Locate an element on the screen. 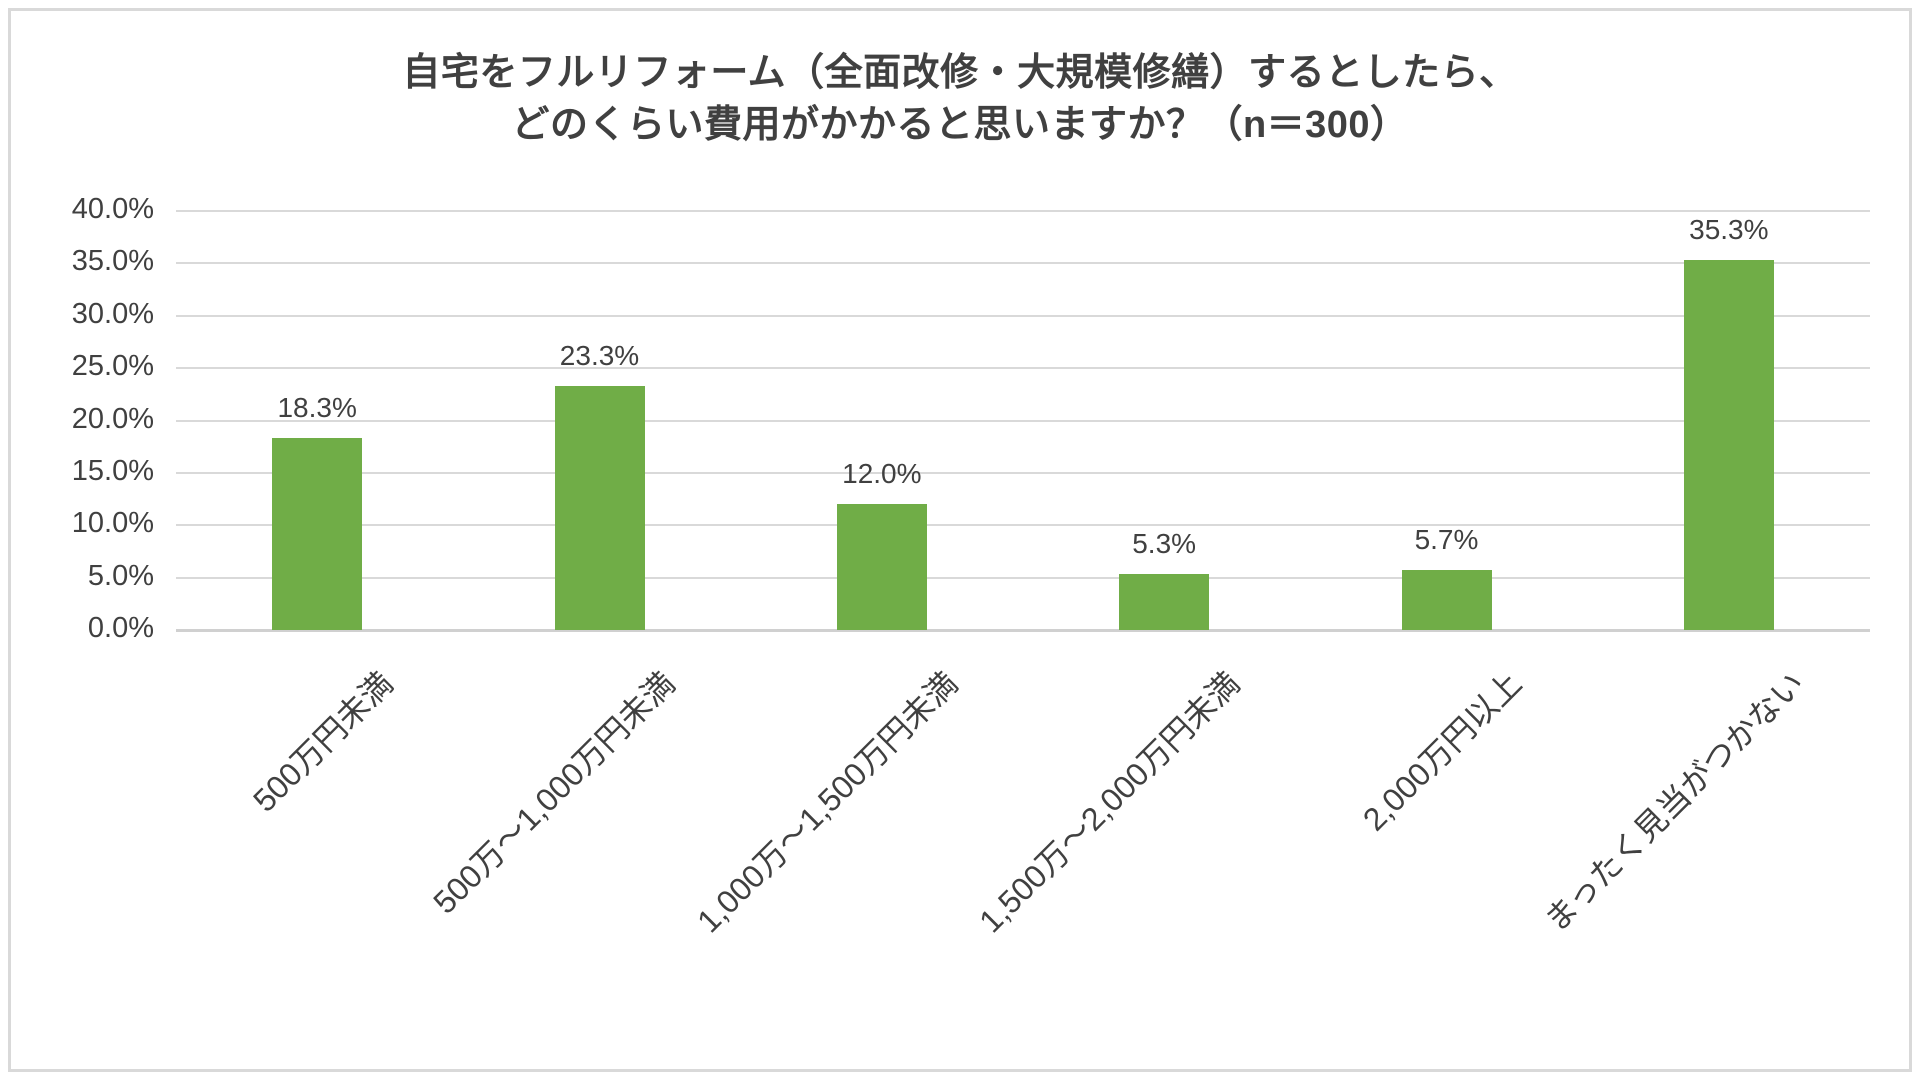 This screenshot has height=1080, width=1920. bar-value-label: 18.3% is located at coordinates (317, 408).